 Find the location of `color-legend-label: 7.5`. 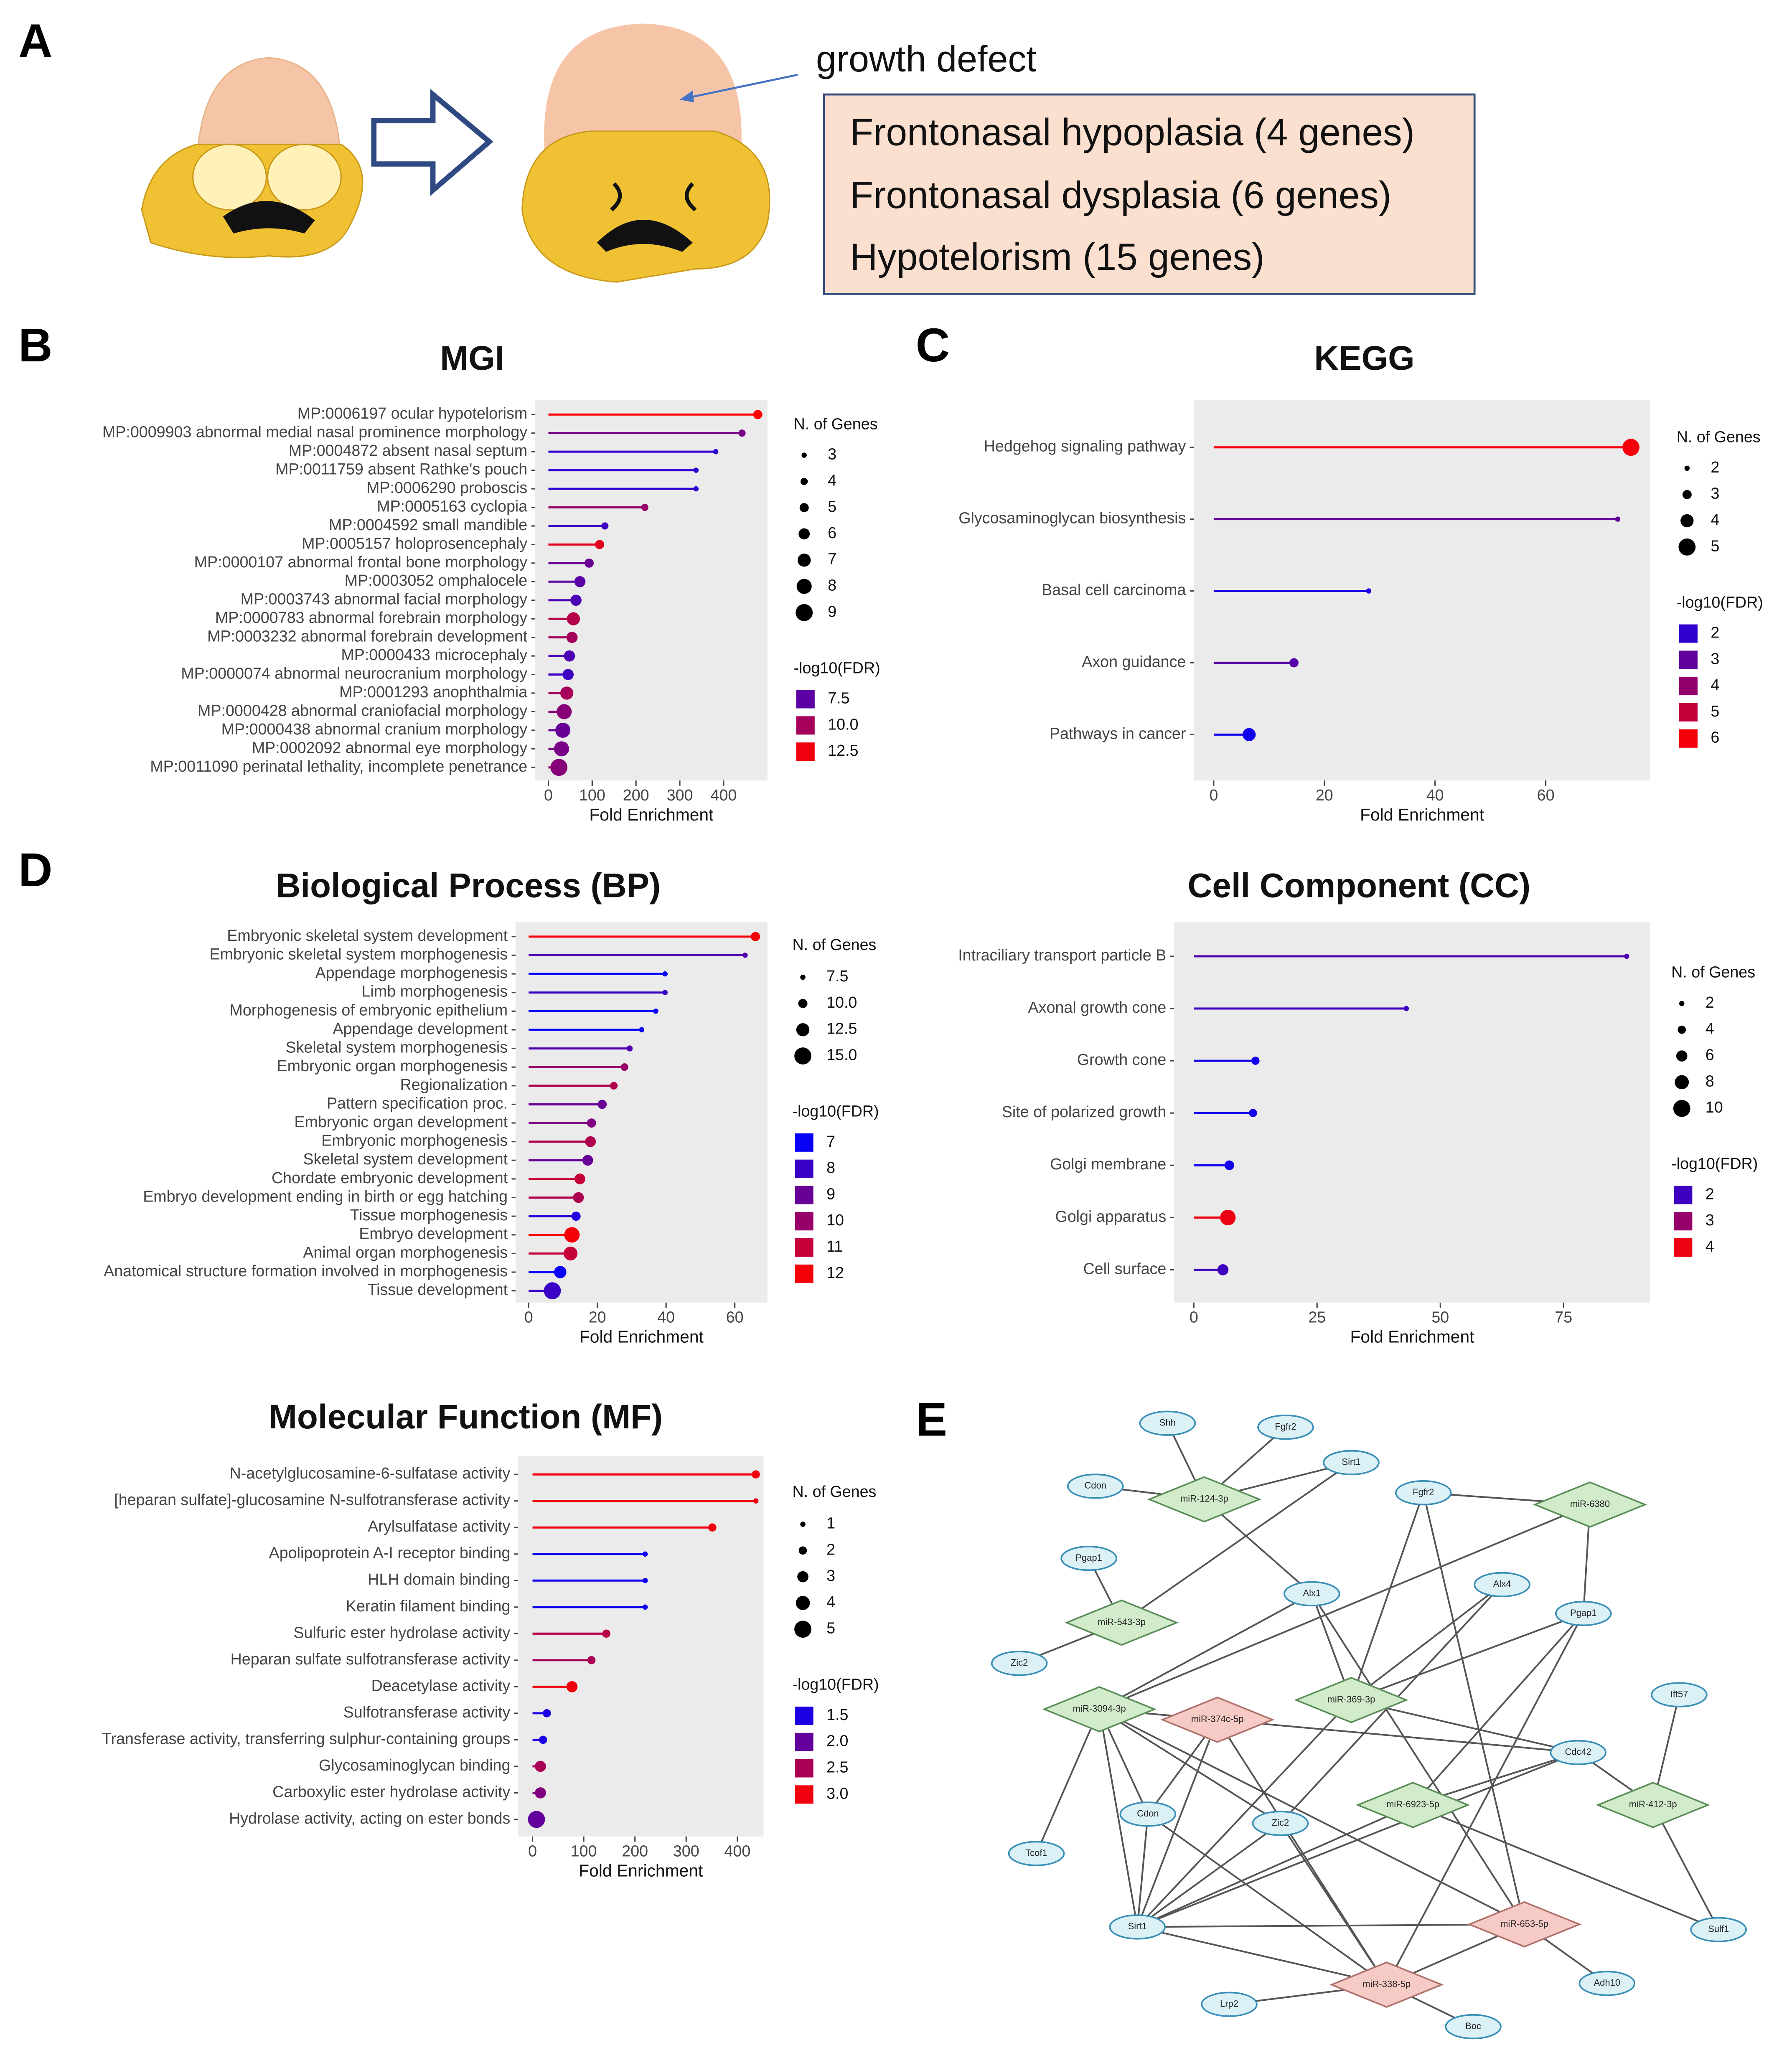

color-legend-label: 7.5 is located at coordinates (838, 698).